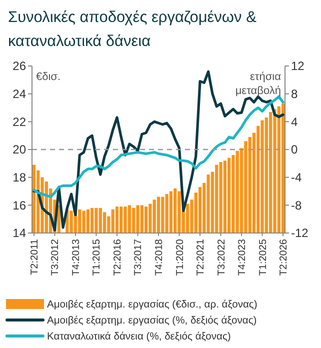 This screenshot has height=348, width=321. Describe the element at coordinates (242, 257) in the screenshot. I see `x-tick-label: T4:2023` at that location.